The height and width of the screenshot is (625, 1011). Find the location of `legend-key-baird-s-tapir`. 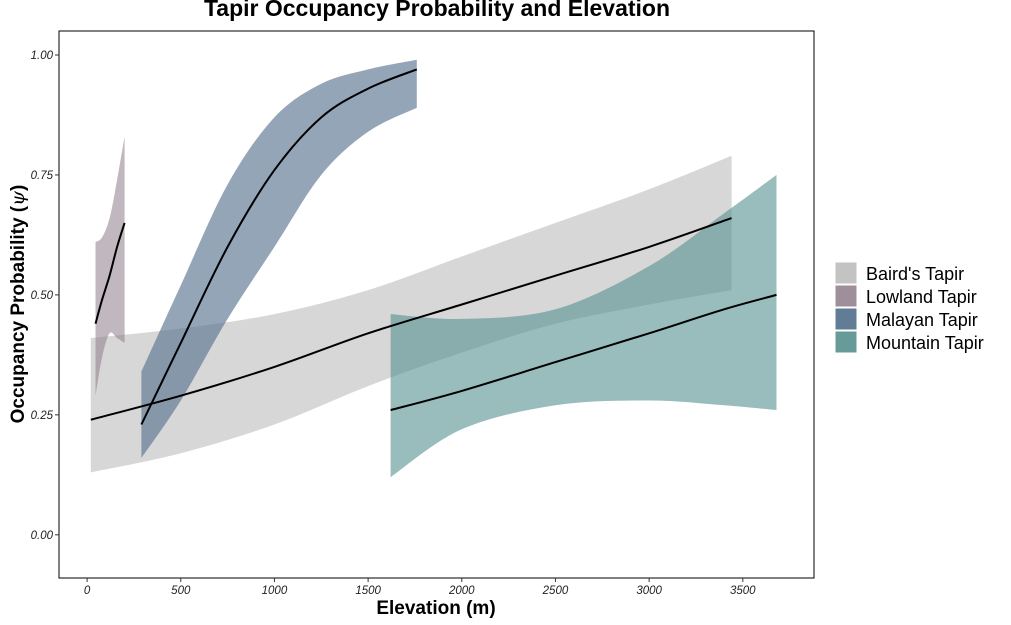

legend-key-baird-s-tapir is located at coordinates (846, 273).